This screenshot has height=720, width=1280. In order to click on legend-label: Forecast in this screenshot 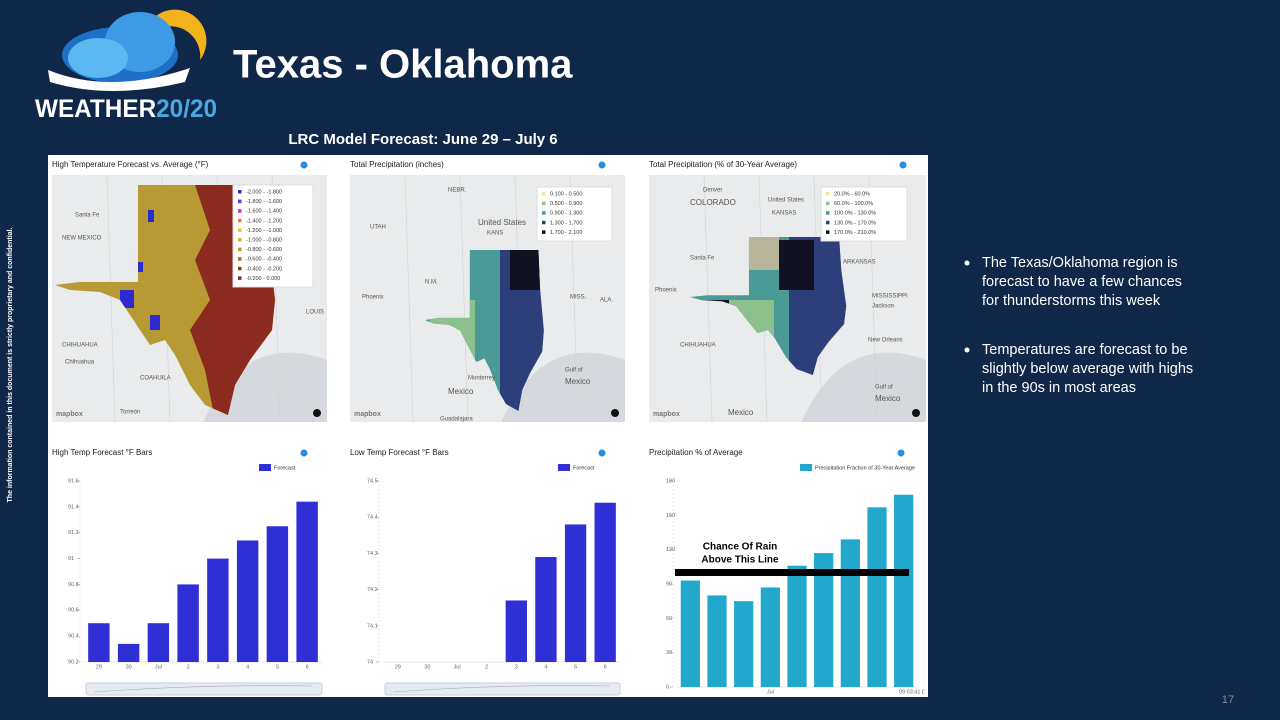, I will do `click(285, 468)`.